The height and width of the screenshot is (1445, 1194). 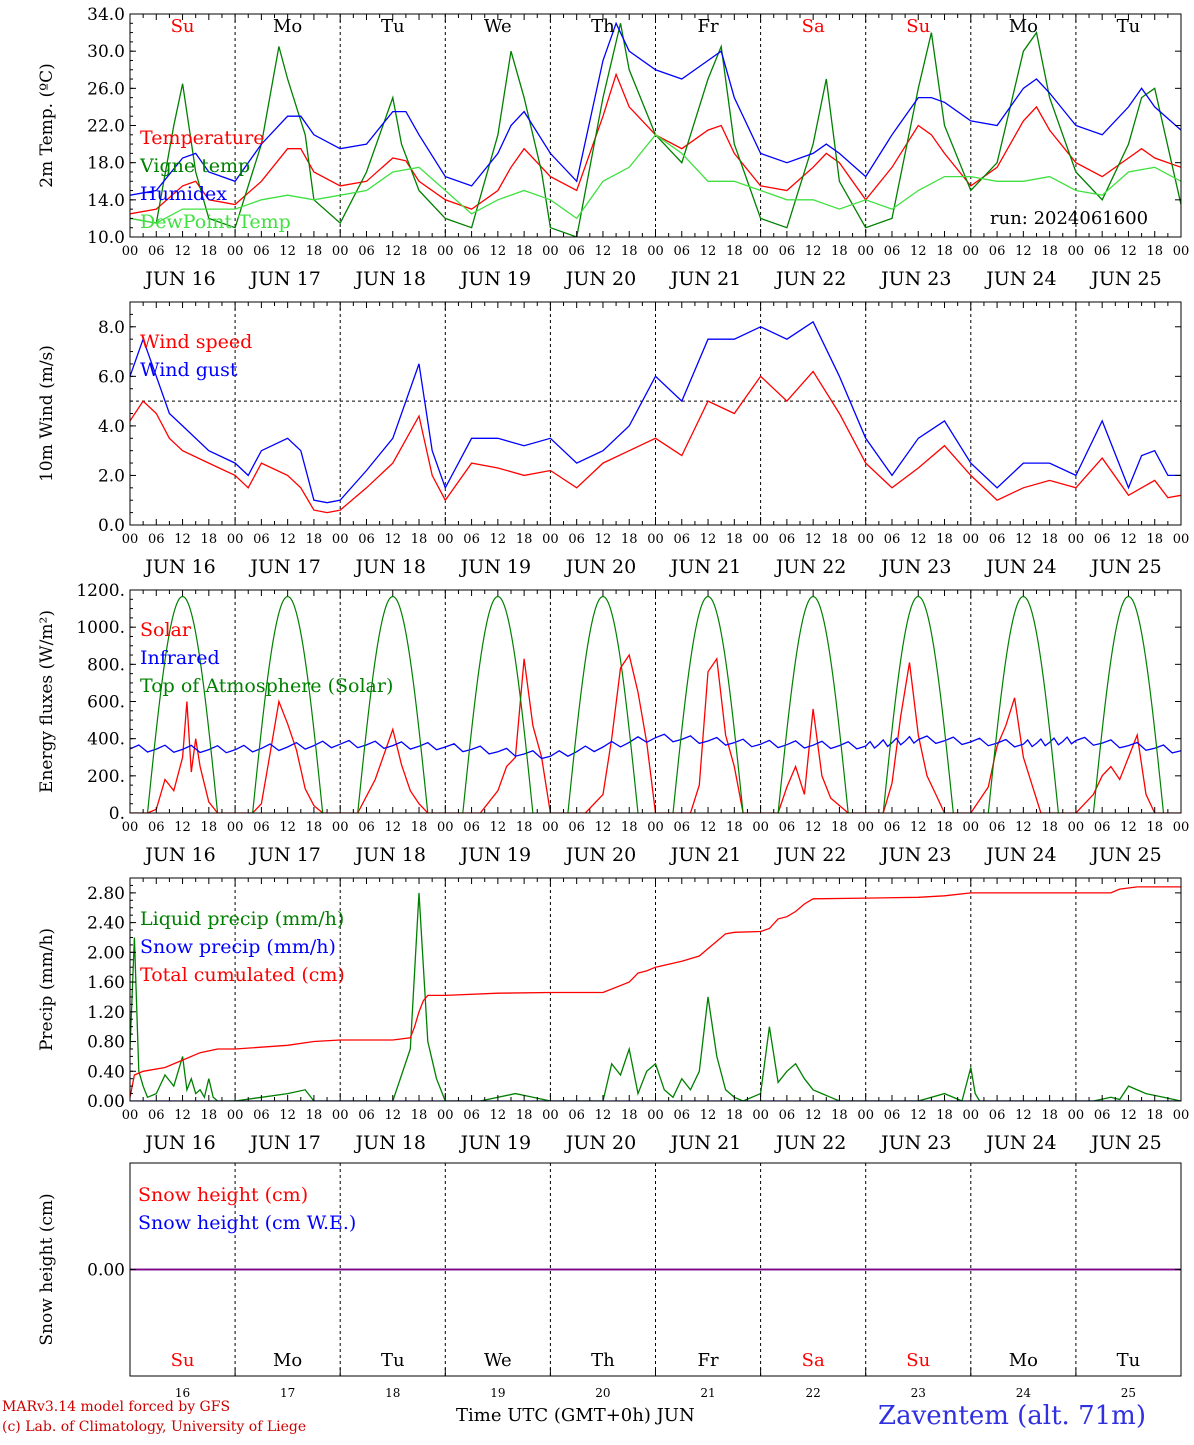 I want to click on date-label: JUN 24, so click(x=1020, y=567).